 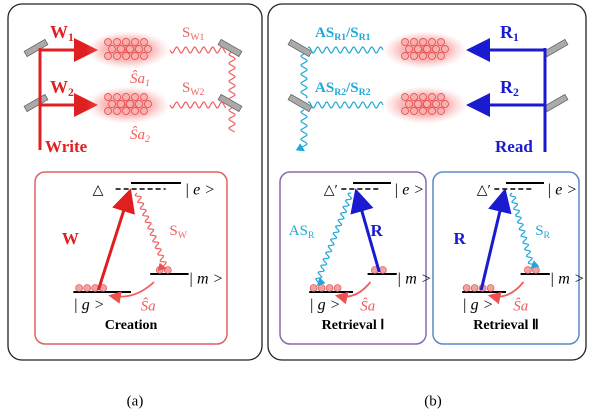 I want to click on emitted-label: SW, so click(x=178, y=232).